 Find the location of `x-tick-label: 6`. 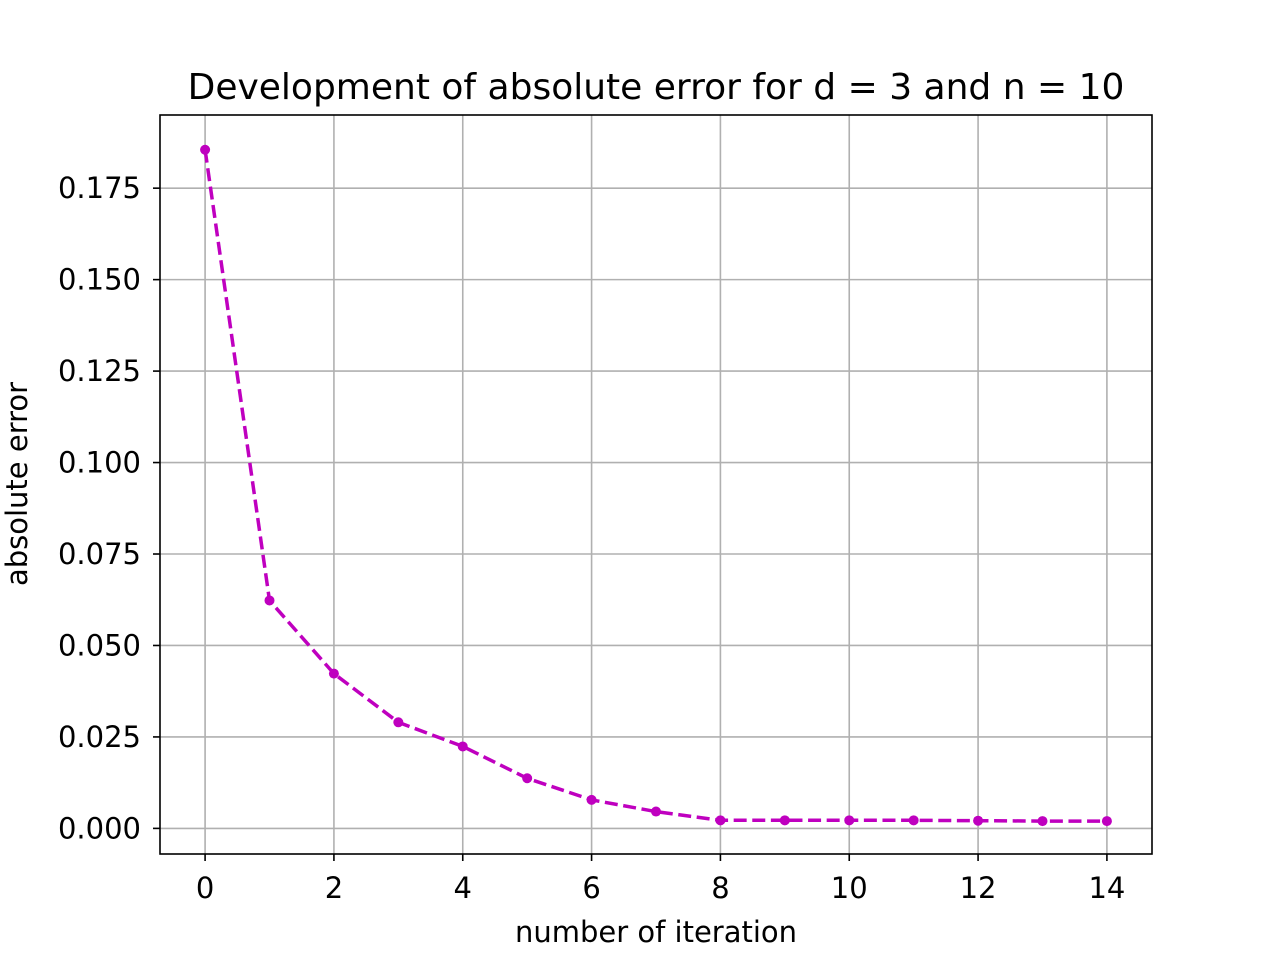

x-tick-label: 6 is located at coordinates (591, 888).